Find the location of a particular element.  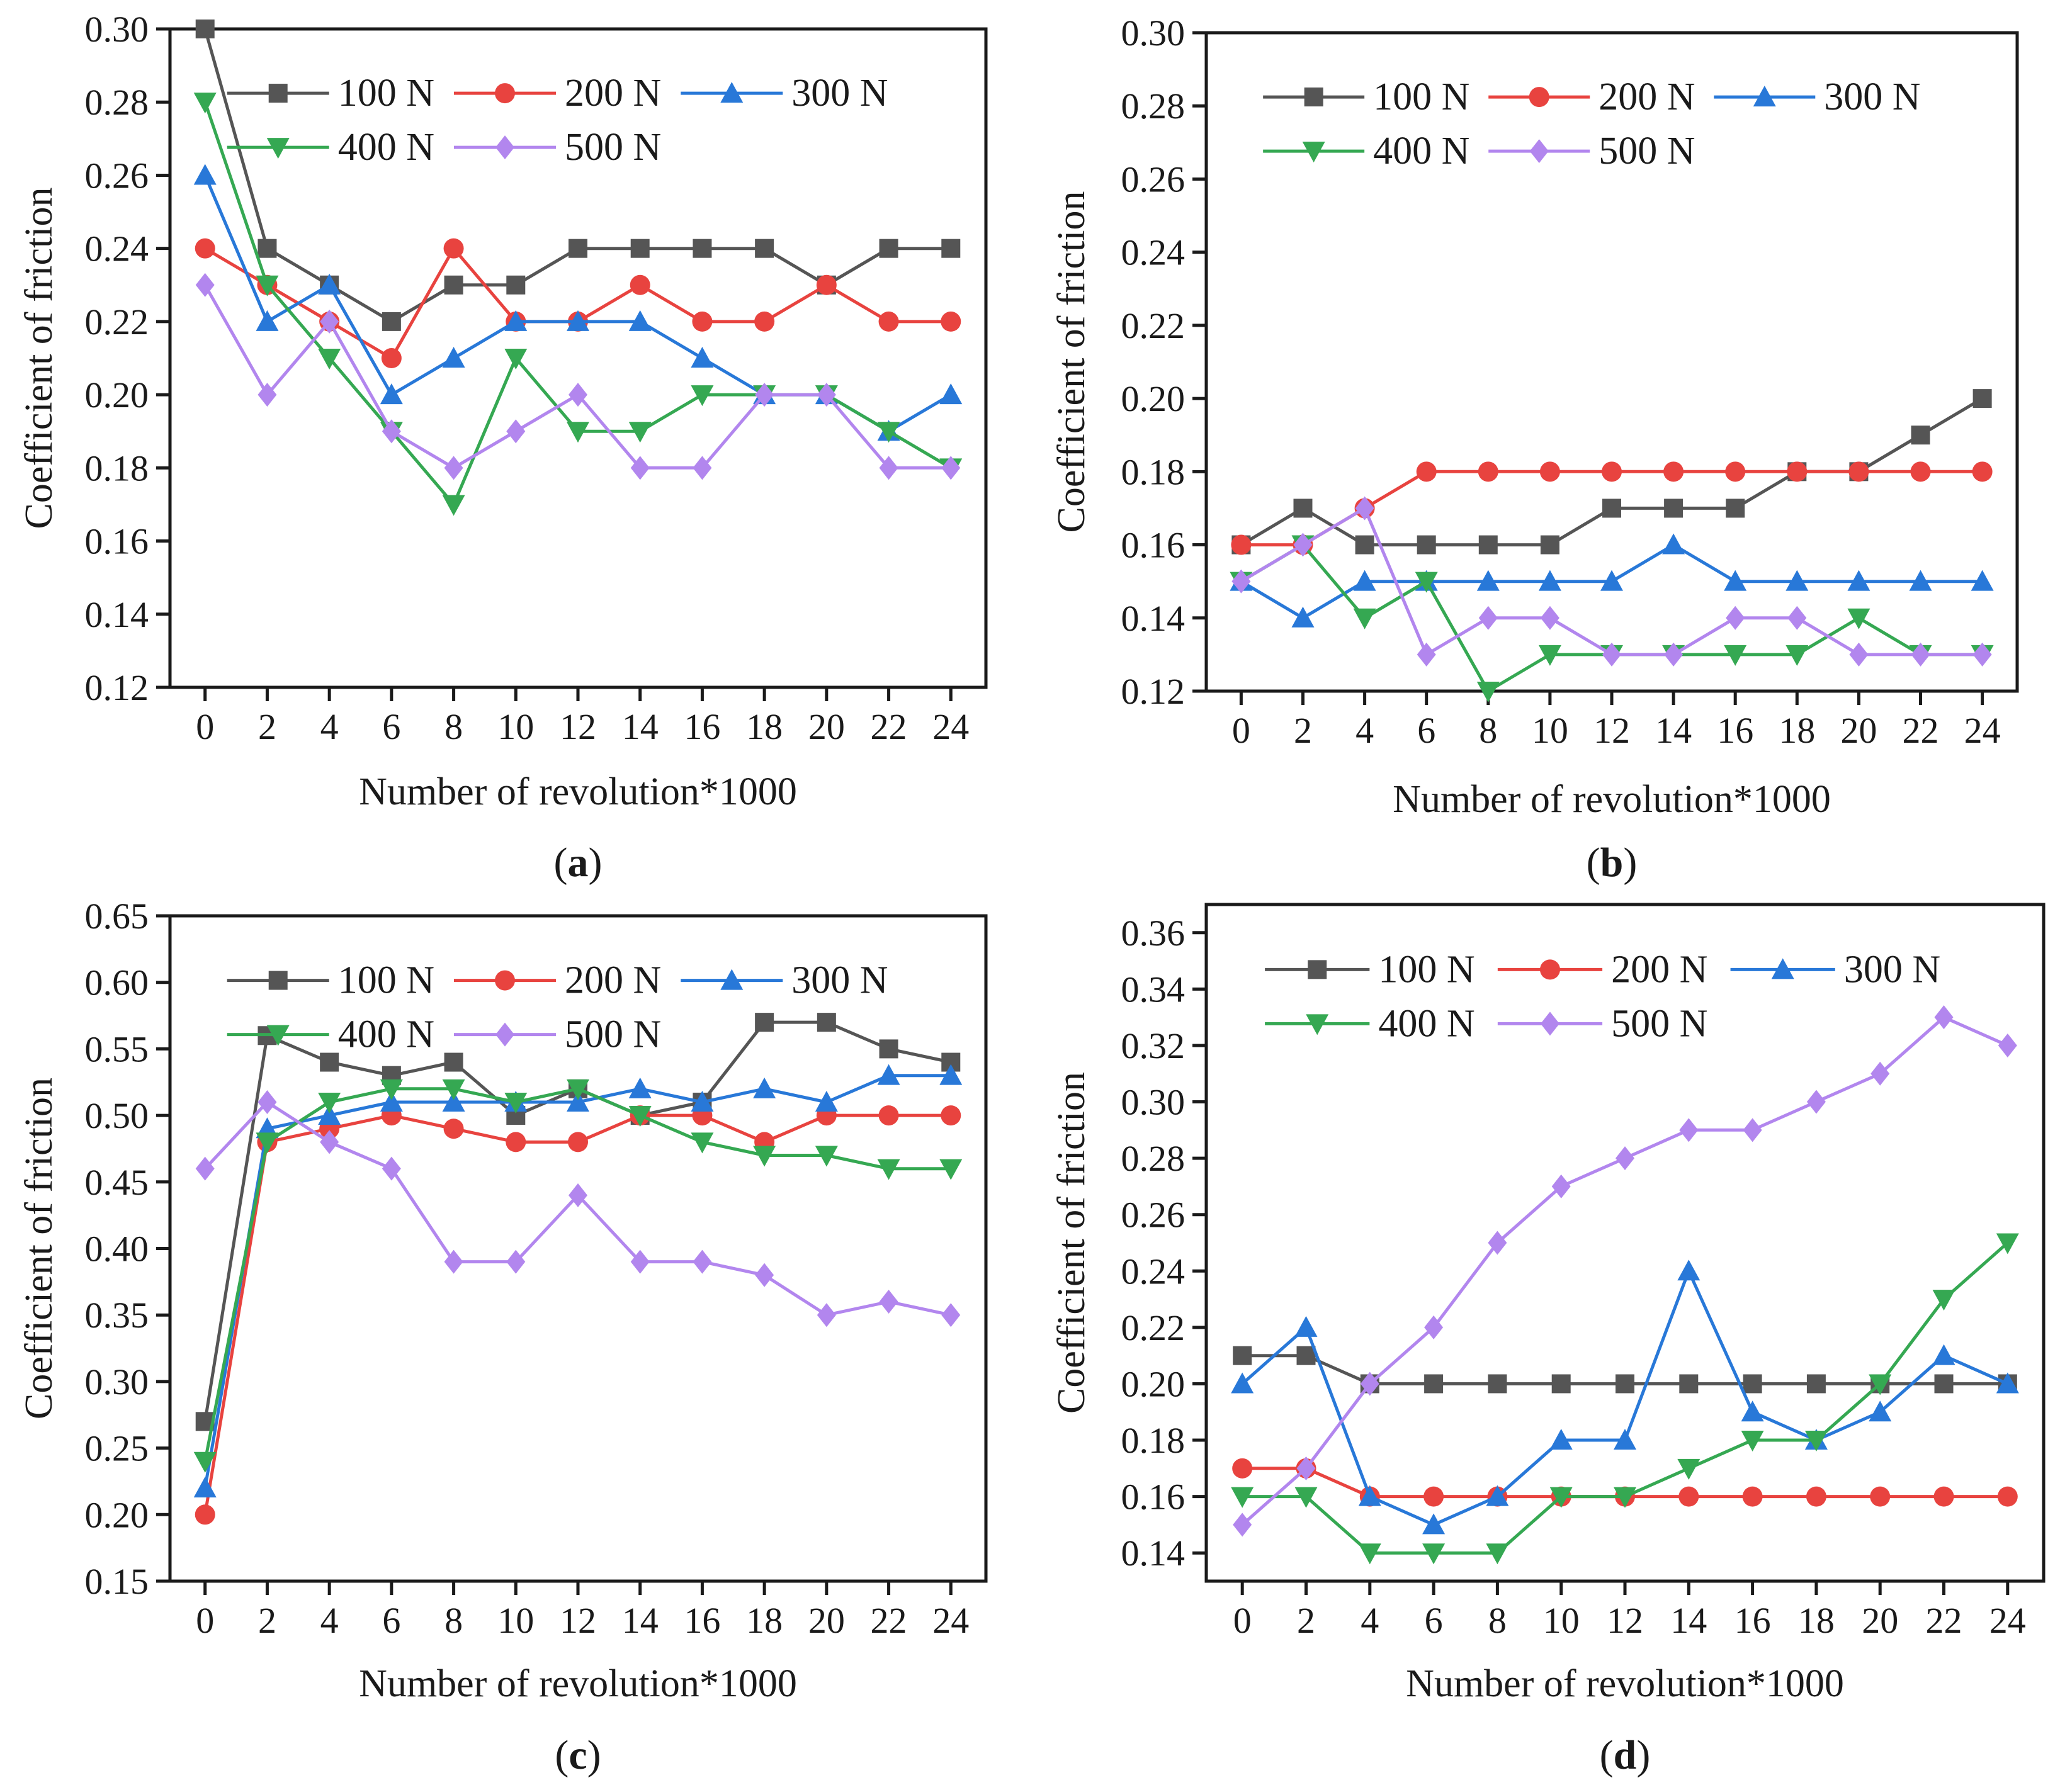

y-tick-label: 0.36 is located at coordinates (1153, 933).